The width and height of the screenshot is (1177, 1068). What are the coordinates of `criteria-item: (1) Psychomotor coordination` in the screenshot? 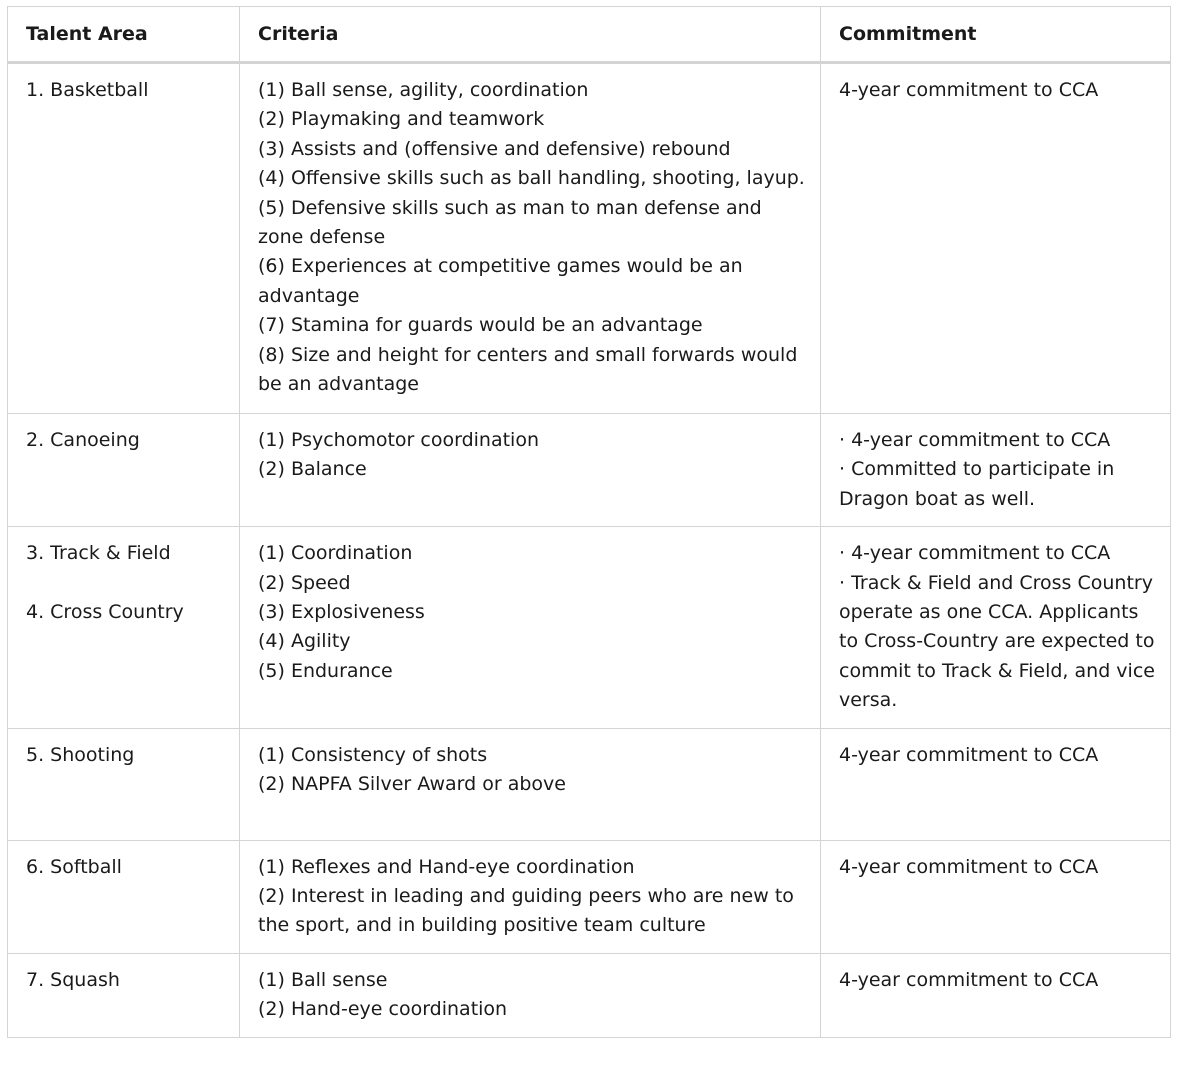 It's located at (398, 440).